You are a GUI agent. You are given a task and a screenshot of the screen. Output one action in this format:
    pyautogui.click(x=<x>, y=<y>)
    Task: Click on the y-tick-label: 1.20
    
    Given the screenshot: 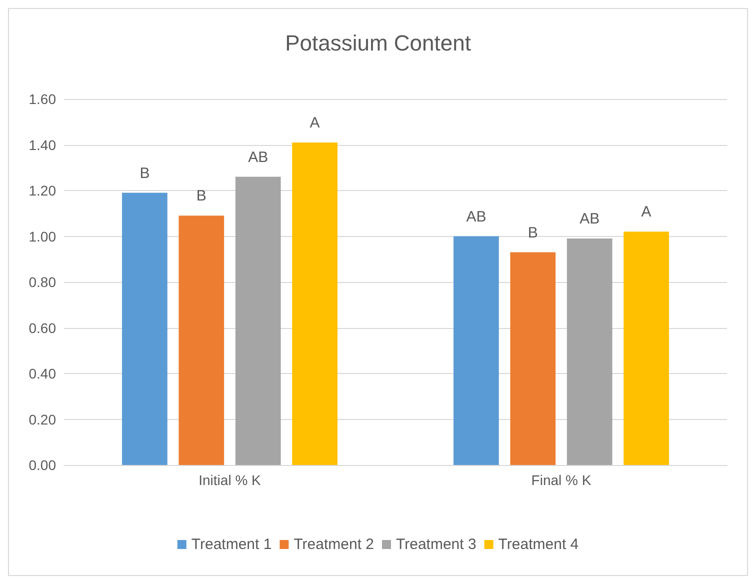 What is the action you would take?
    pyautogui.click(x=42, y=190)
    